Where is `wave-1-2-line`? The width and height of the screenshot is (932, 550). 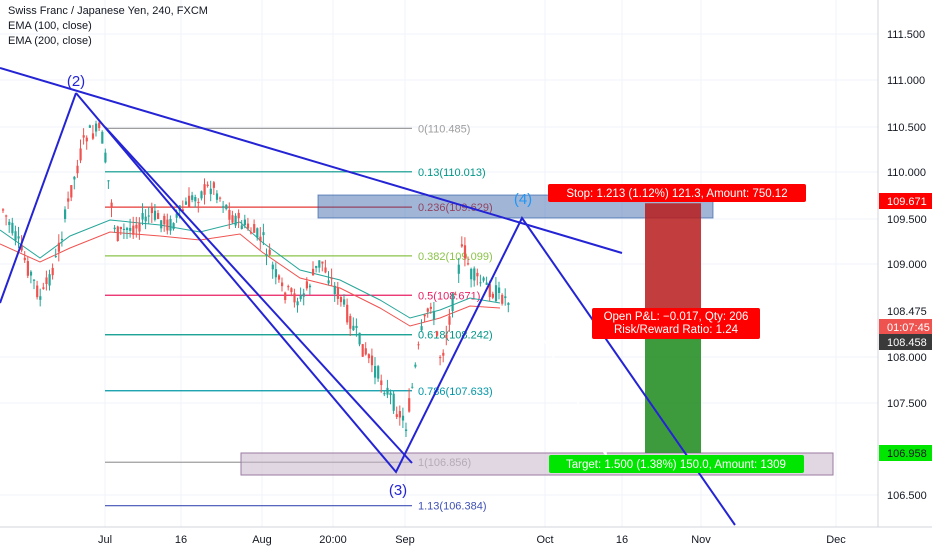 wave-1-2-line is located at coordinates (38, 198).